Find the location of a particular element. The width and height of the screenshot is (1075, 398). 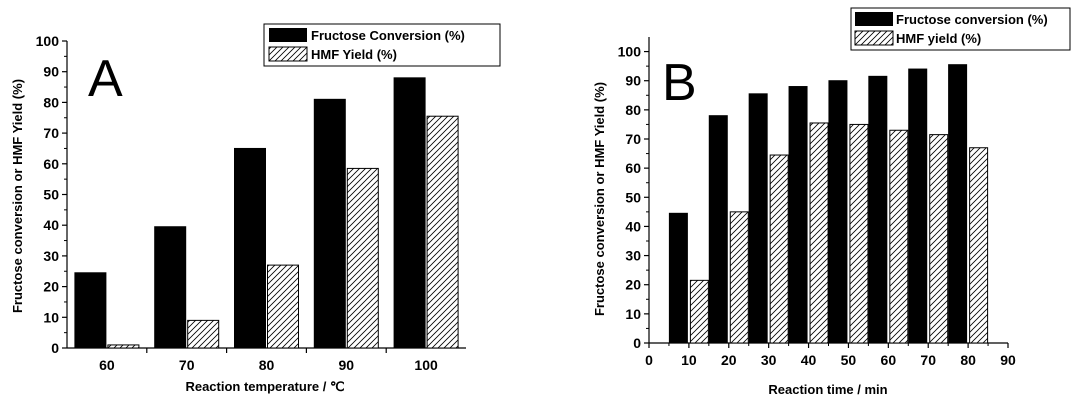

y-tick-label-a: 0 is located at coordinates (55, 348).